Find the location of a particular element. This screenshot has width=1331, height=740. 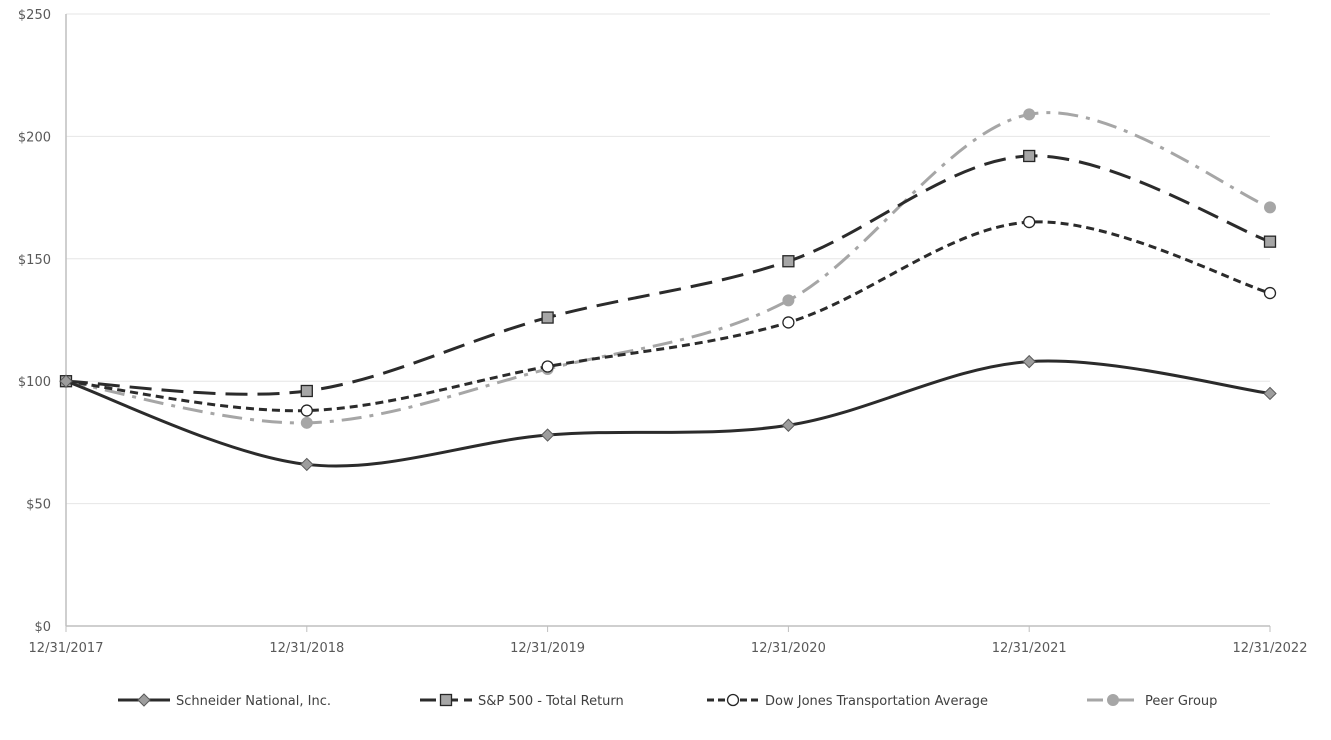

x-tick-label: 12/31/2017 is located at coordinates (66, 648).